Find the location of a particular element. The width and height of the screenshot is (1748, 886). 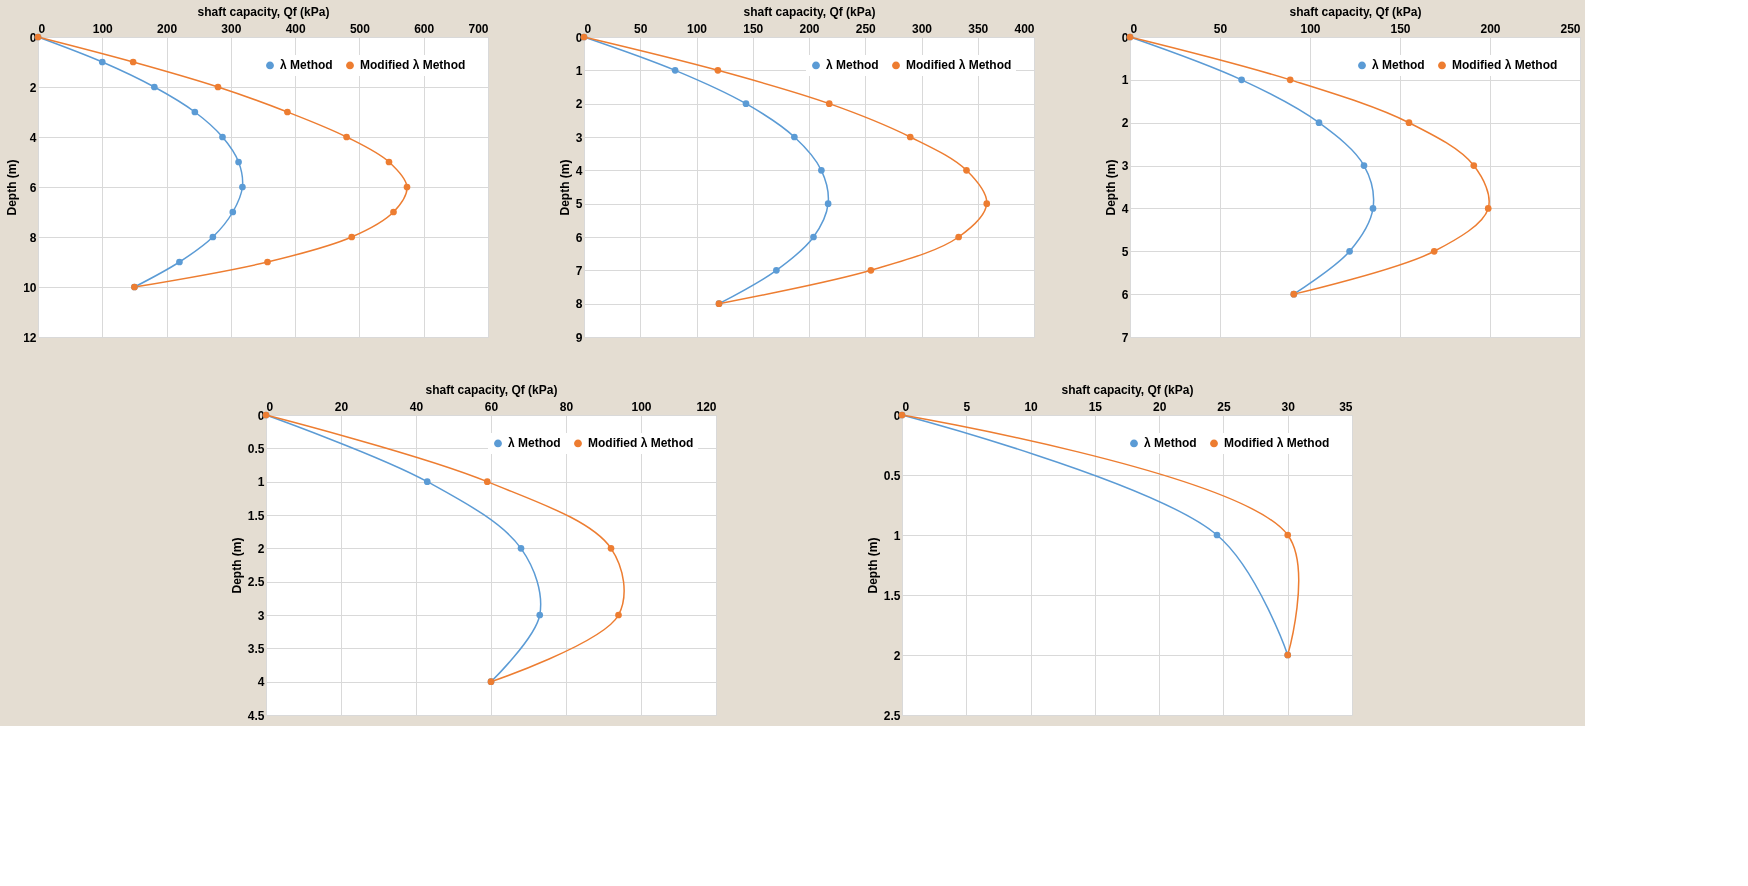

x-tick-label: 400 is located at coordinates (1024, 28).